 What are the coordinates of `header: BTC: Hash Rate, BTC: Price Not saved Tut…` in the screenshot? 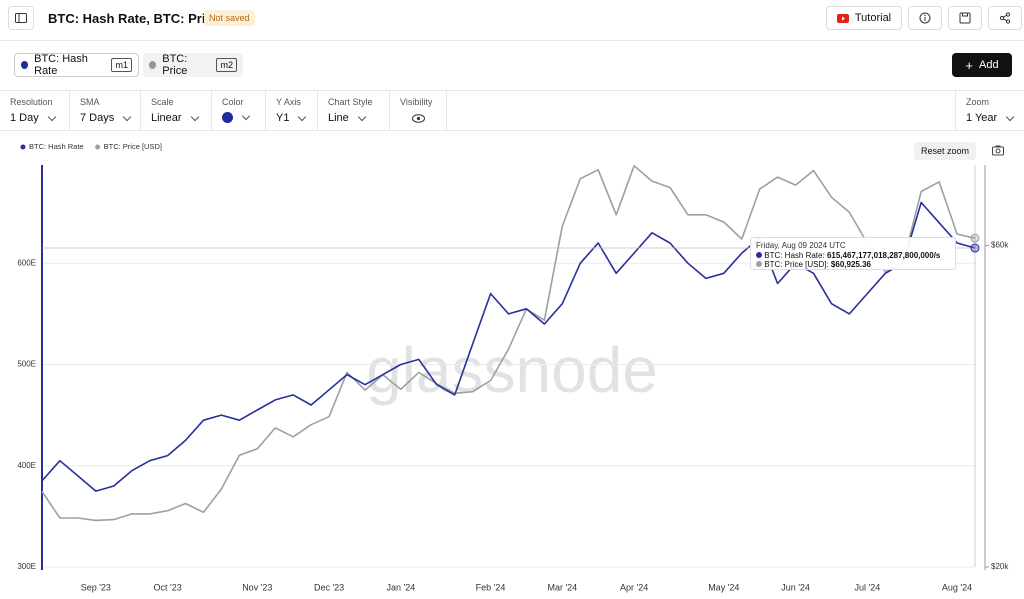 It's located at (512, 20).